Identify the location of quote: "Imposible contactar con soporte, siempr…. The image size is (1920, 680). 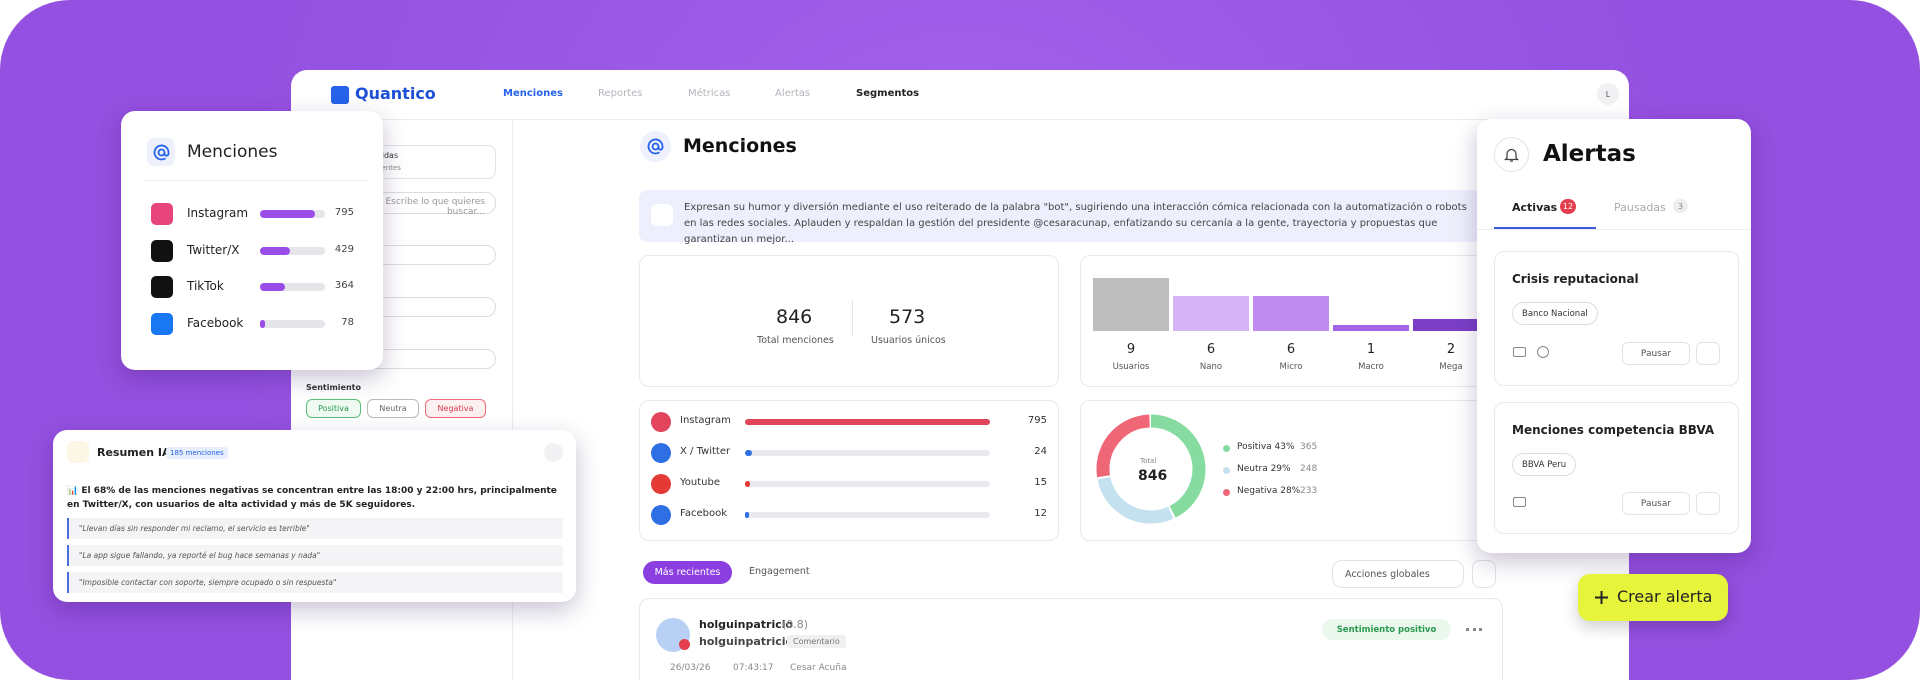
(315, 582).